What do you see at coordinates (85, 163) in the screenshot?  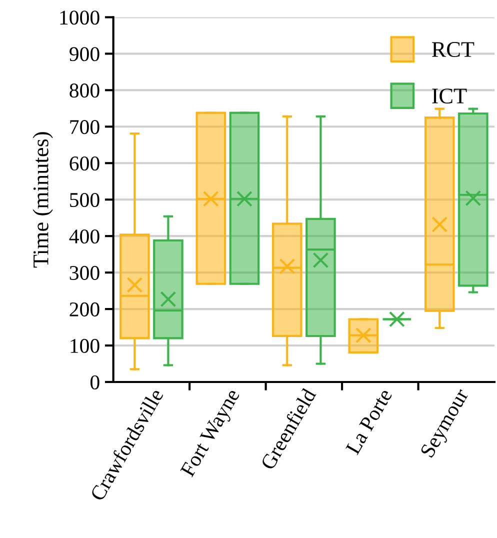 I see `y-tick-label: 600` at bounding box center [85, 163].